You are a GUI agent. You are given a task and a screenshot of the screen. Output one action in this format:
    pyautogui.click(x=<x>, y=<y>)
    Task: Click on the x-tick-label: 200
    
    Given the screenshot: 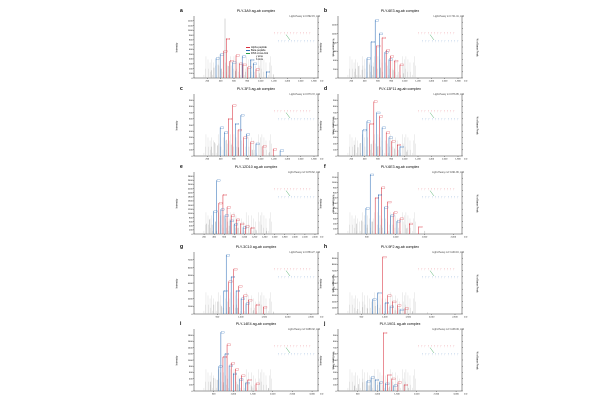 What is the action you would take?
    pyautogui.click(x=208, y=82)
    